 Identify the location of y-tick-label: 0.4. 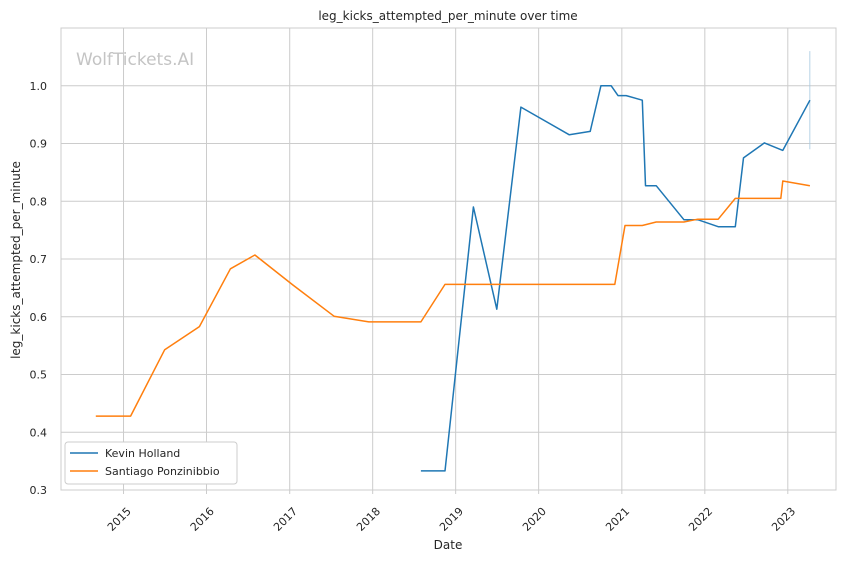
(39, 432).